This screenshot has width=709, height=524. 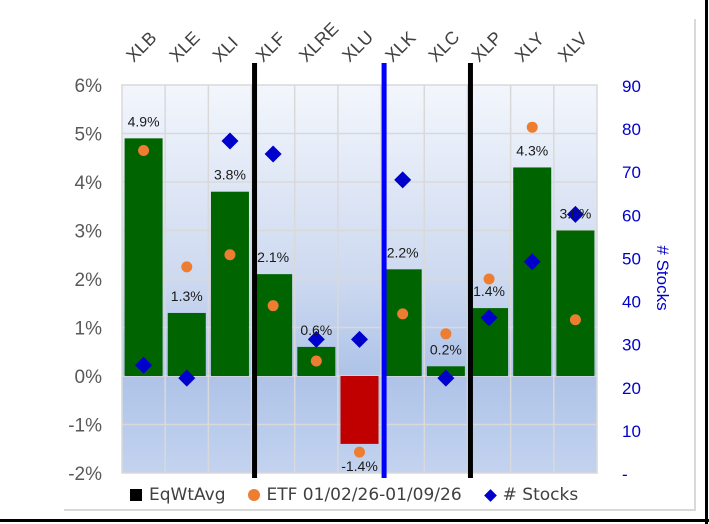 I want to click on etf-dot-xlf, so click(x=273, y=306).